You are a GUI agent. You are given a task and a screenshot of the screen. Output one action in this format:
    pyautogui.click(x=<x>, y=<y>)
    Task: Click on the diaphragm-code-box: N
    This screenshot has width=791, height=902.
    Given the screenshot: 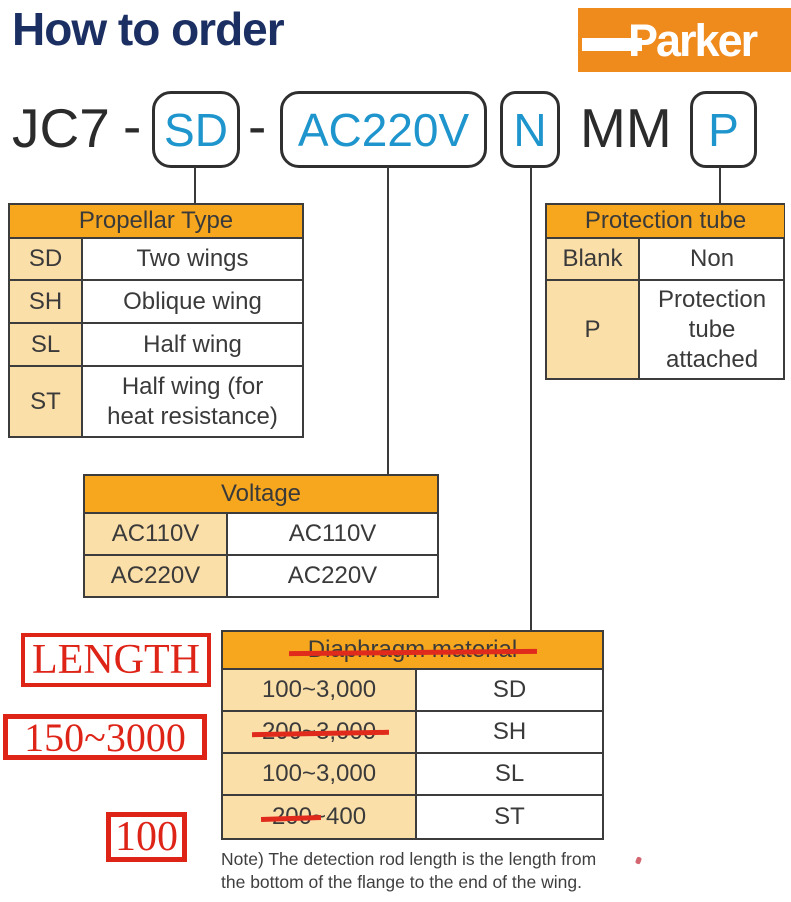 What is the action you would take?
    pyautogui.click(x=530, y=129)
    